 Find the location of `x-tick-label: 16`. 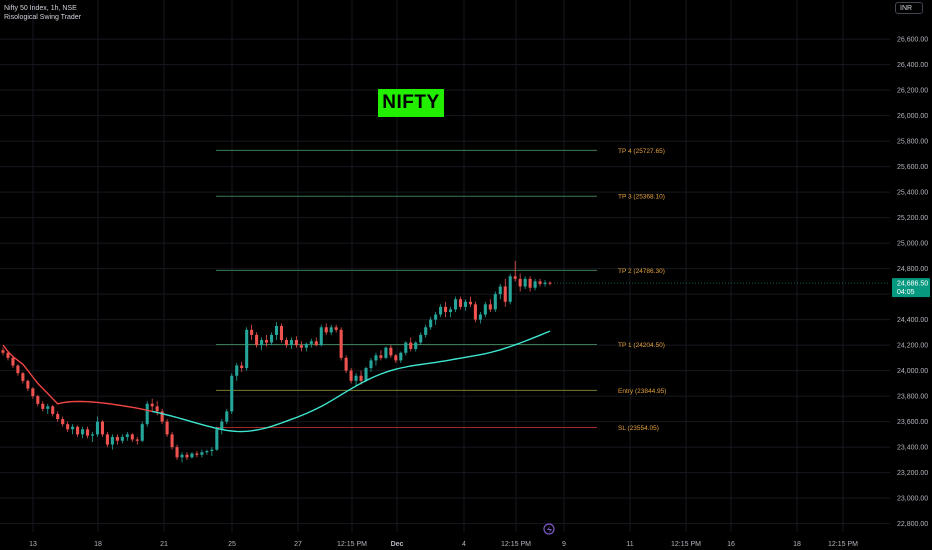

x-tick-label: 16 is located at coordinates (731, 544).